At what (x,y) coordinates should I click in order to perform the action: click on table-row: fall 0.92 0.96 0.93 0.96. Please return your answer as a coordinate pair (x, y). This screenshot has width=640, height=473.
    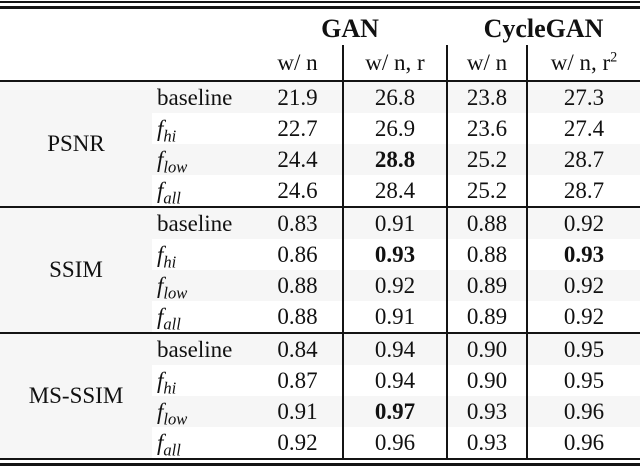
    Looking at the image, I should click on (320, 442).